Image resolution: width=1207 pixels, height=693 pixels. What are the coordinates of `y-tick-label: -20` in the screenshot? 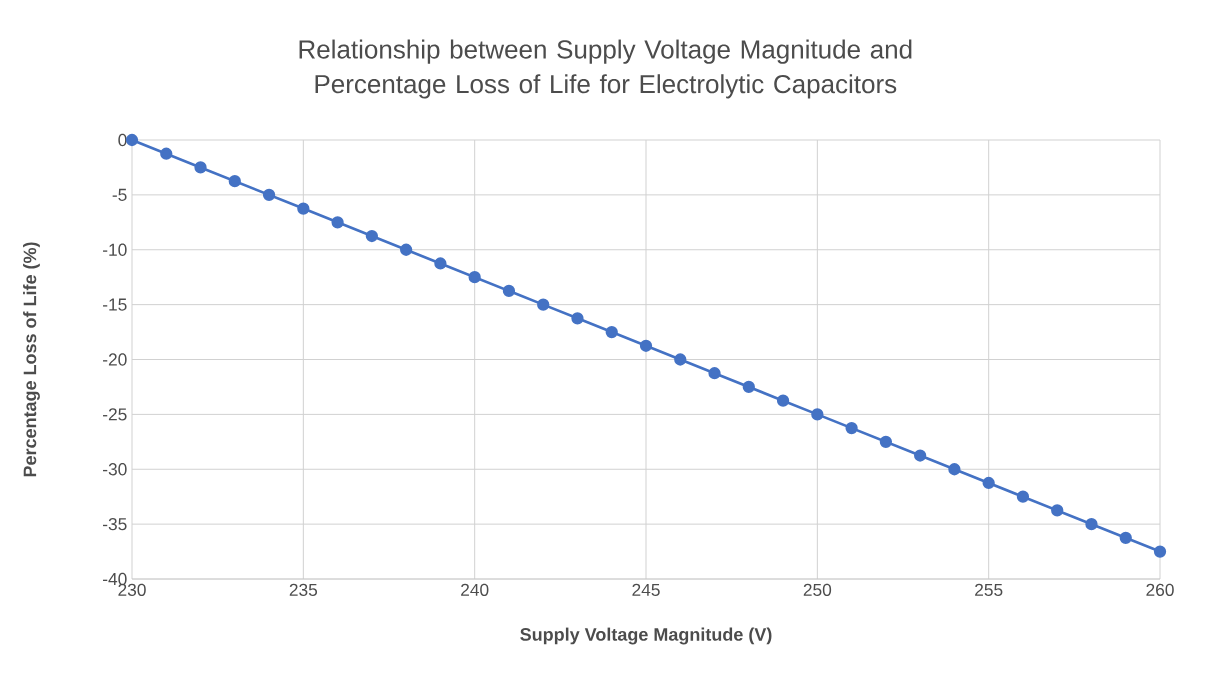 It's located at (115, 359).